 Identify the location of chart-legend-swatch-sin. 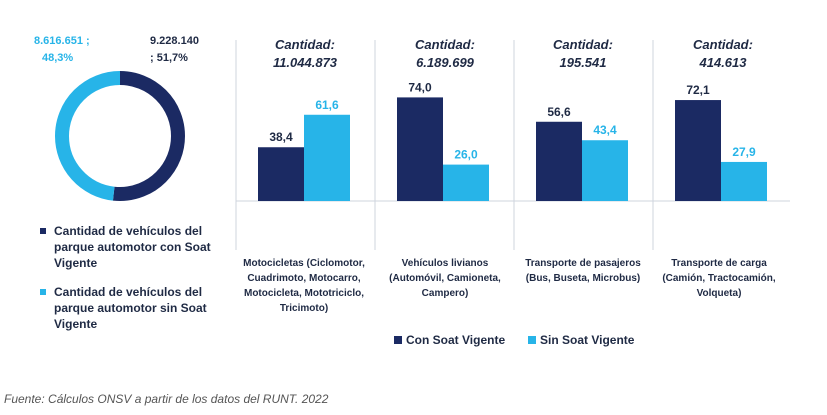
(532, 340).